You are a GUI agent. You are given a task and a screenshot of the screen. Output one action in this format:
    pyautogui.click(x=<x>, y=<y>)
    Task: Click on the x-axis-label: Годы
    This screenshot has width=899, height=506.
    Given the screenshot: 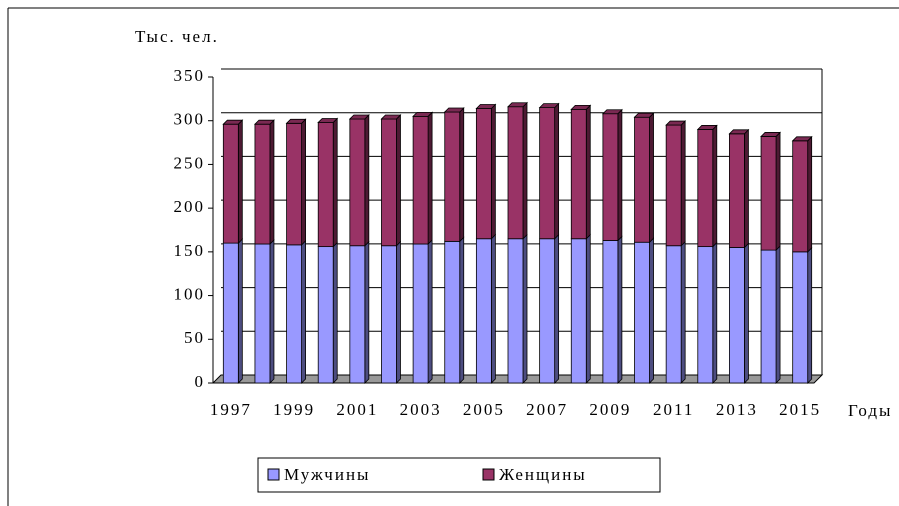 What is the action you would take?
    pyautogui.click(x=870, y=410)
    